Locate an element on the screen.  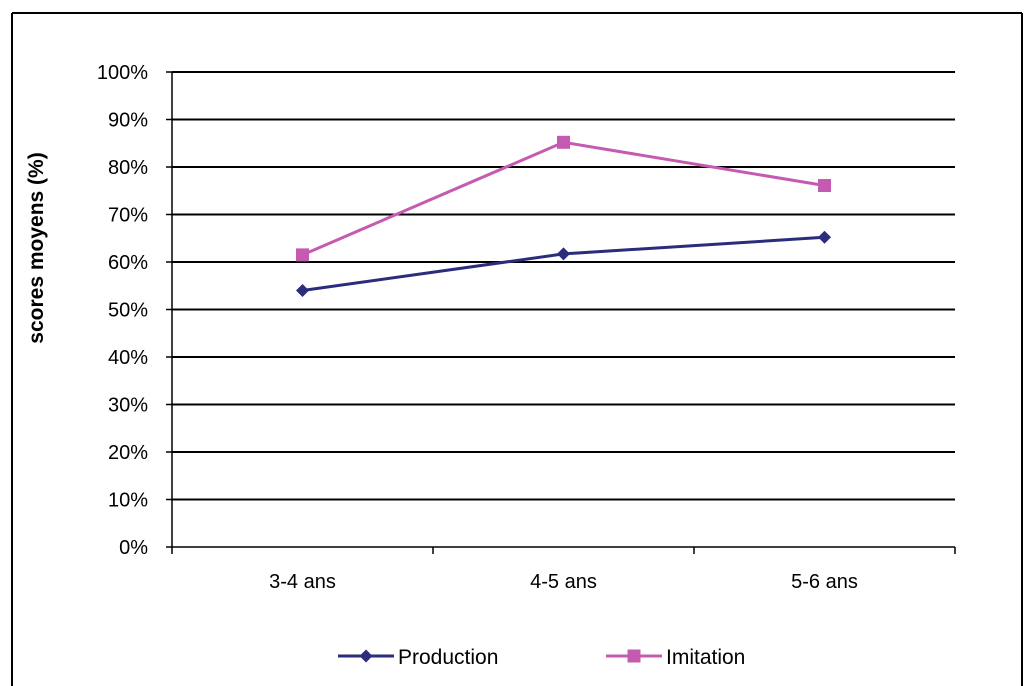
y-tick-label: 100% is located at coordinates (122, 73).